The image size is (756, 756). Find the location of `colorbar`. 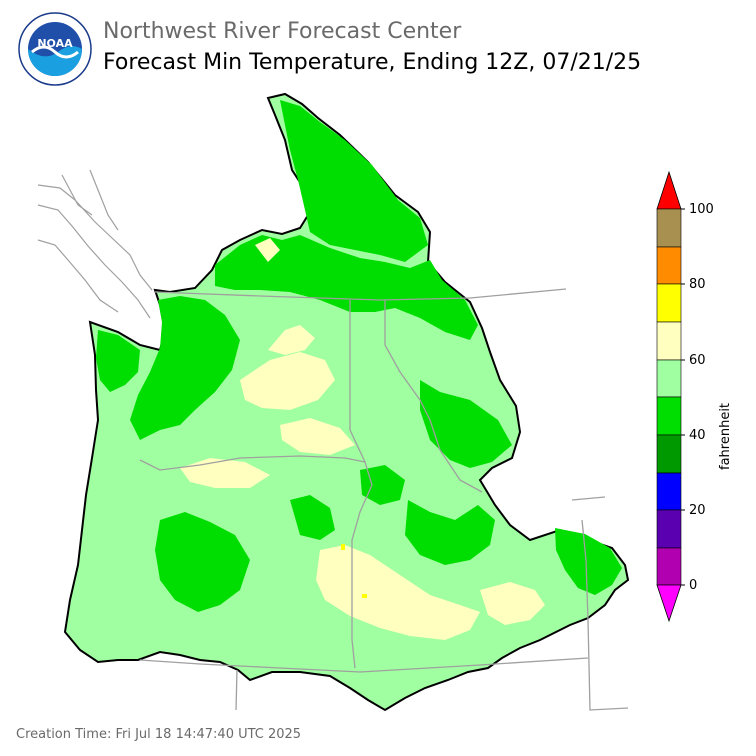

colorbar is located at coordinates (670, 396).